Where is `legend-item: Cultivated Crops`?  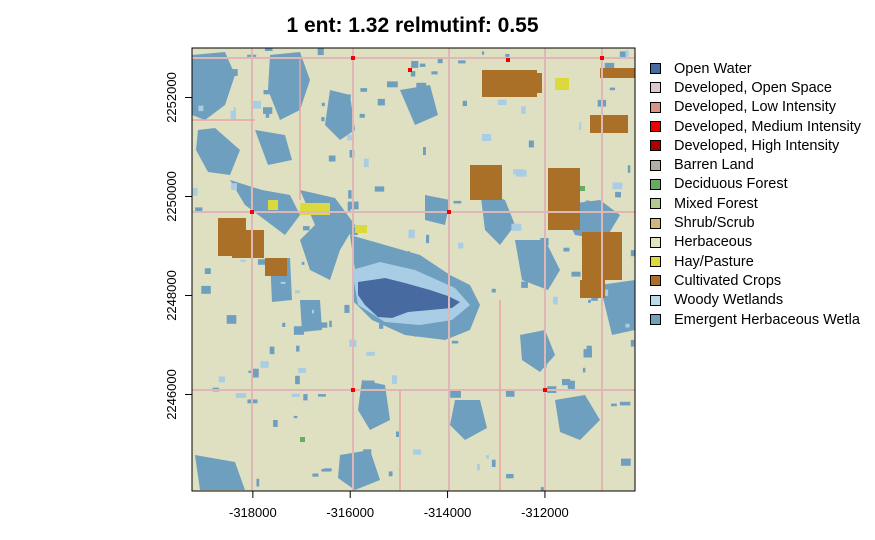 legend-item: Cultivated Crops is located at coordinates (755, 280).